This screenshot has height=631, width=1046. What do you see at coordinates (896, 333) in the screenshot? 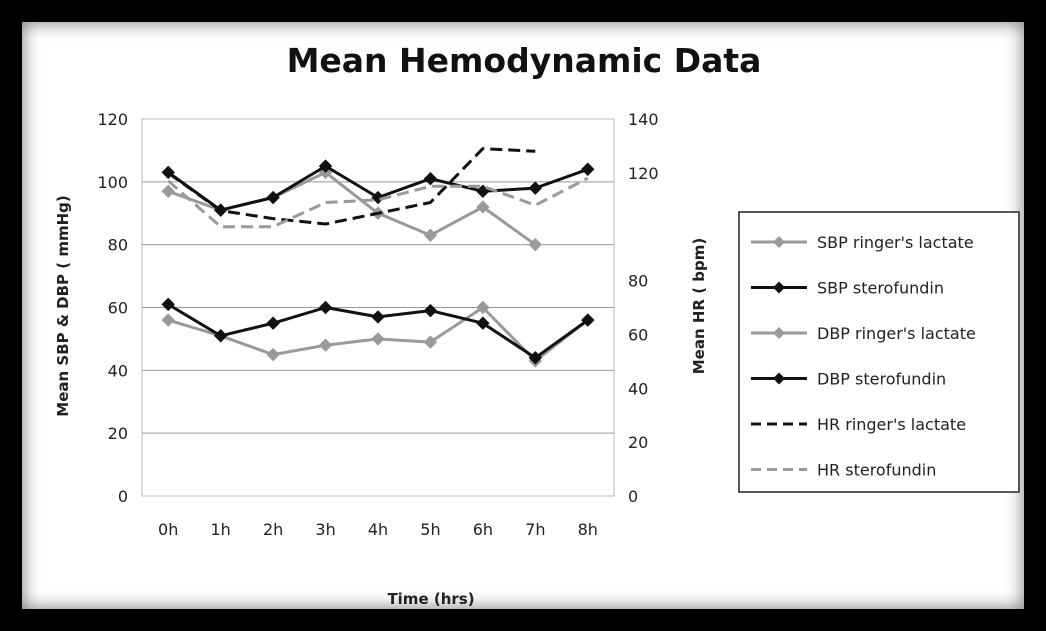
I see `legend-label: DBP ringer's lactate` at bounding box center [896, 333].